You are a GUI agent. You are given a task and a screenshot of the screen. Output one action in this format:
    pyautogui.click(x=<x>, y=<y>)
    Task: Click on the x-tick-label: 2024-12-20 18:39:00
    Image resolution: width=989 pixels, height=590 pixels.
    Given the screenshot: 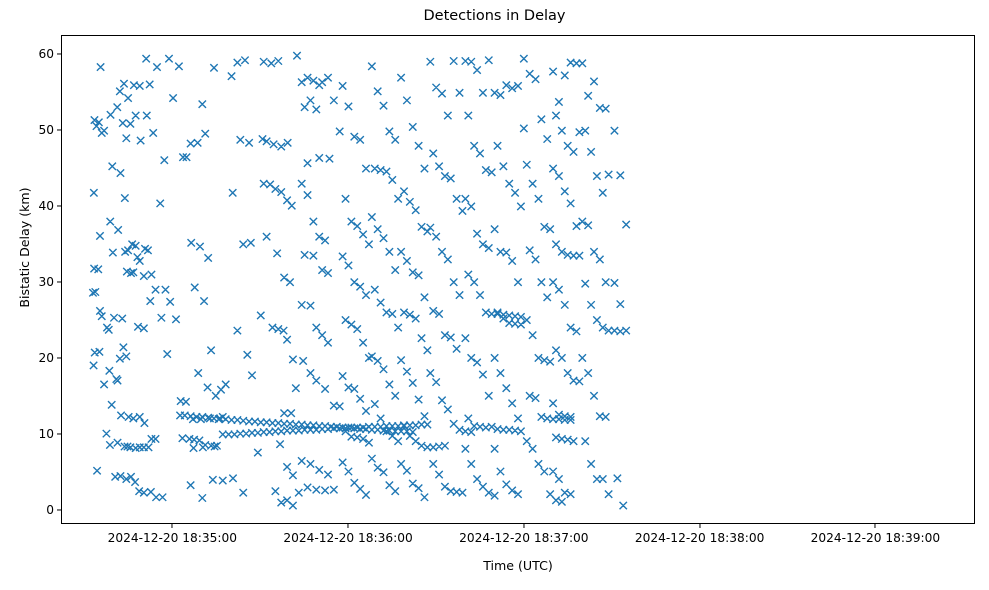 What is the action you would take?
    pyautogui.click(x=875, y=538)
    